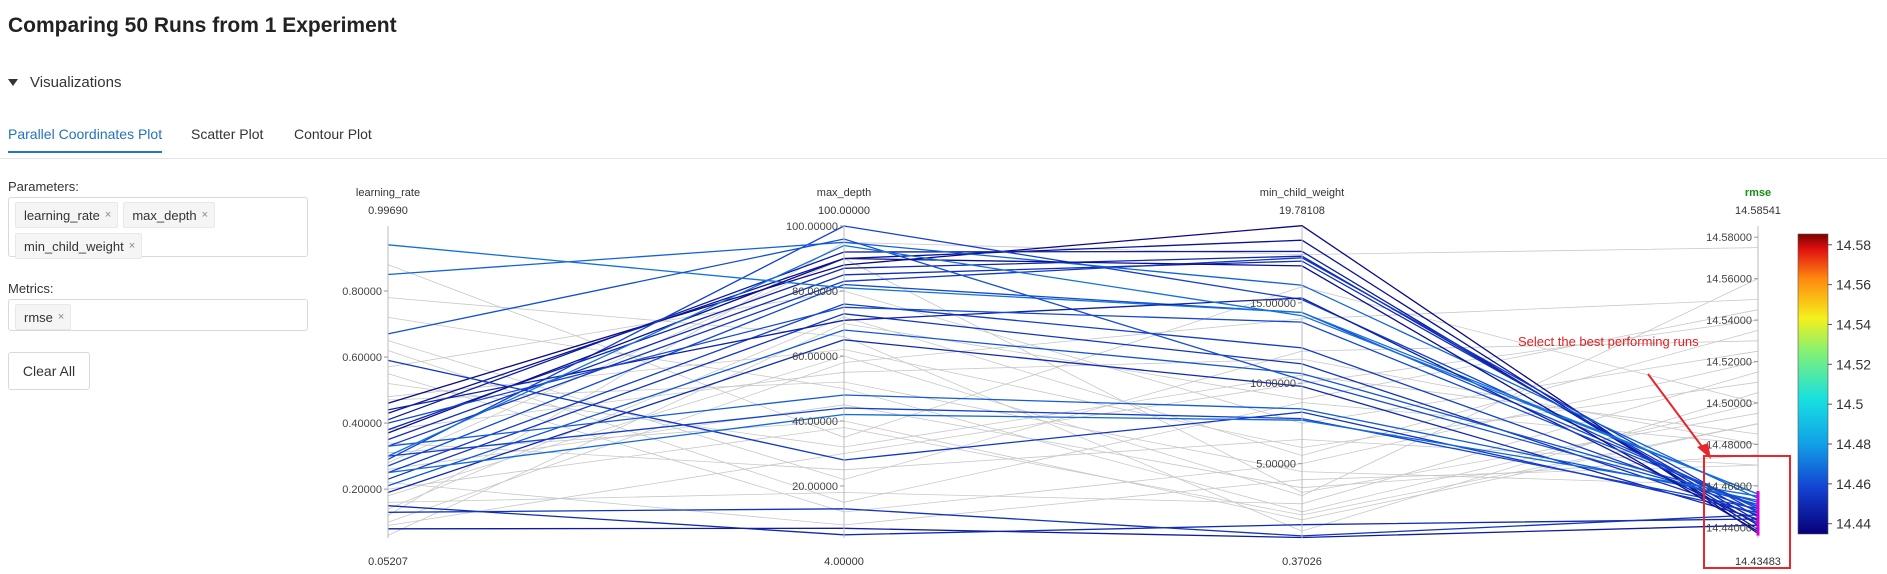  I want to click on annotation-text: Select the best performing runs, so click(1608, 341).